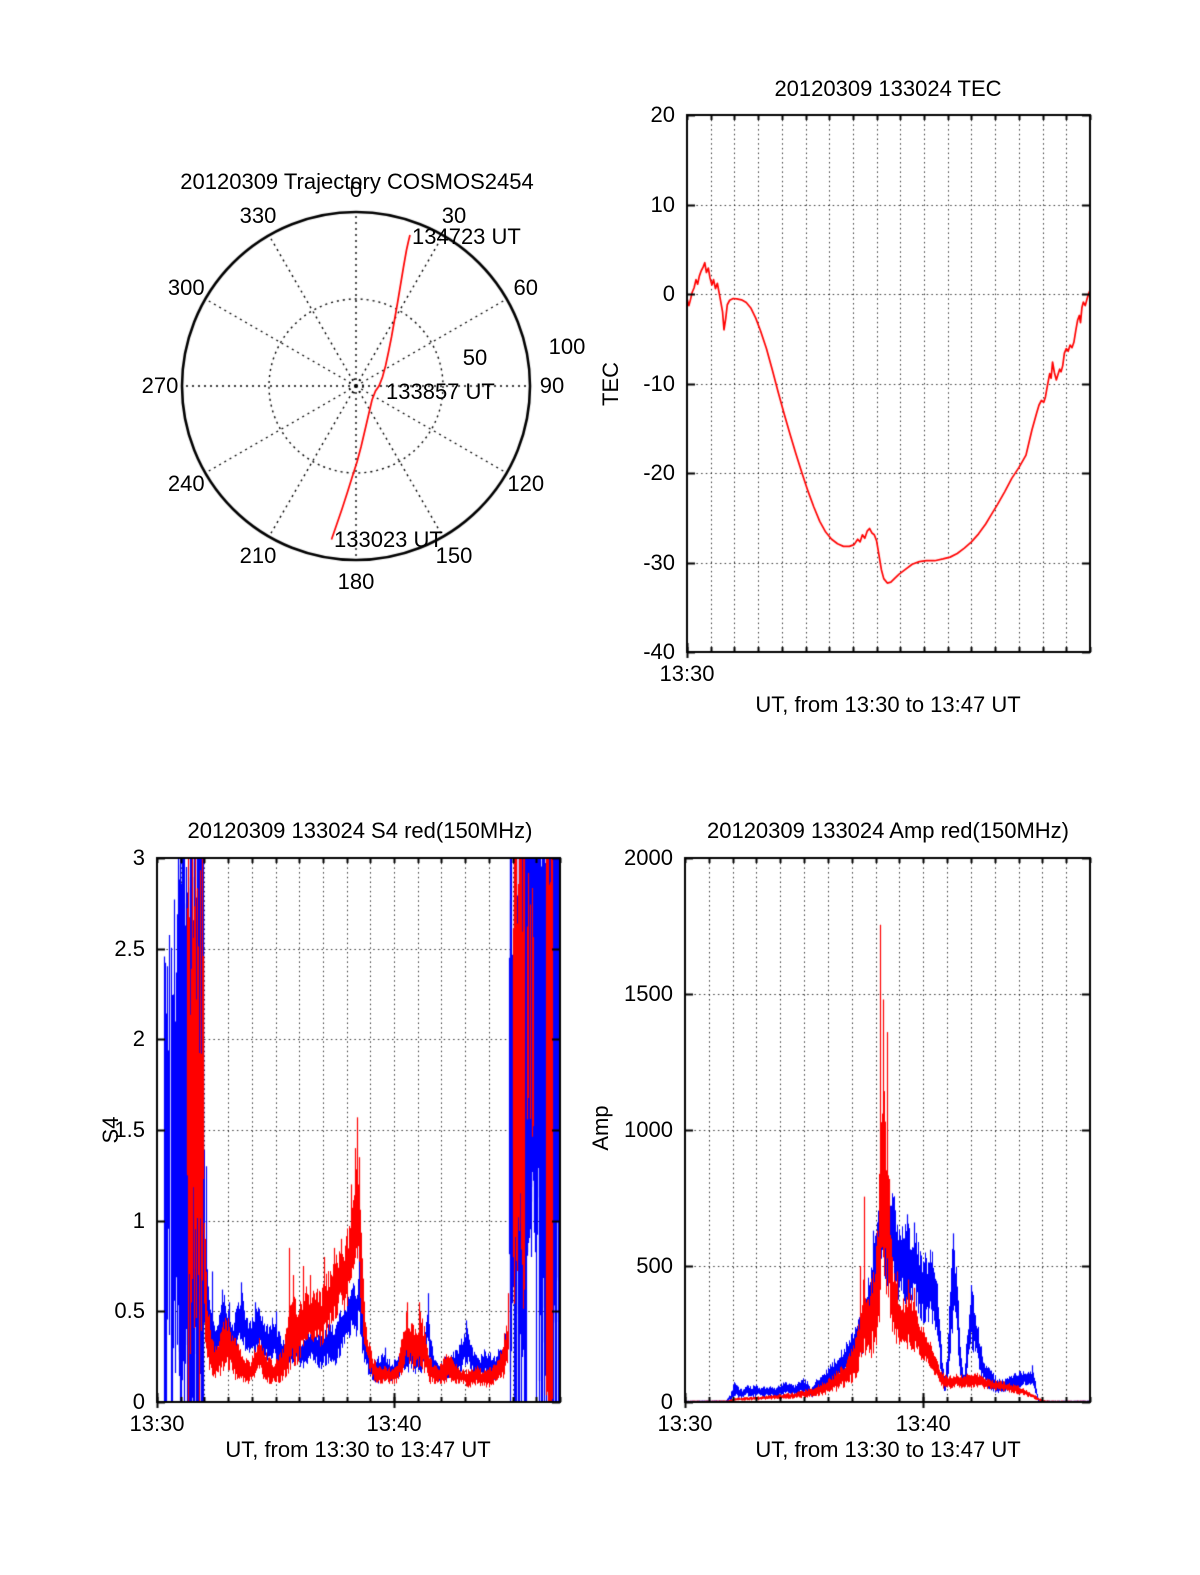 Image resolution: width=1200 pixels, height=1575 pixels. Describe the element at coordinates (258, 555) in the screenshot. I see `azimuth-tick-label: 210` at that location.